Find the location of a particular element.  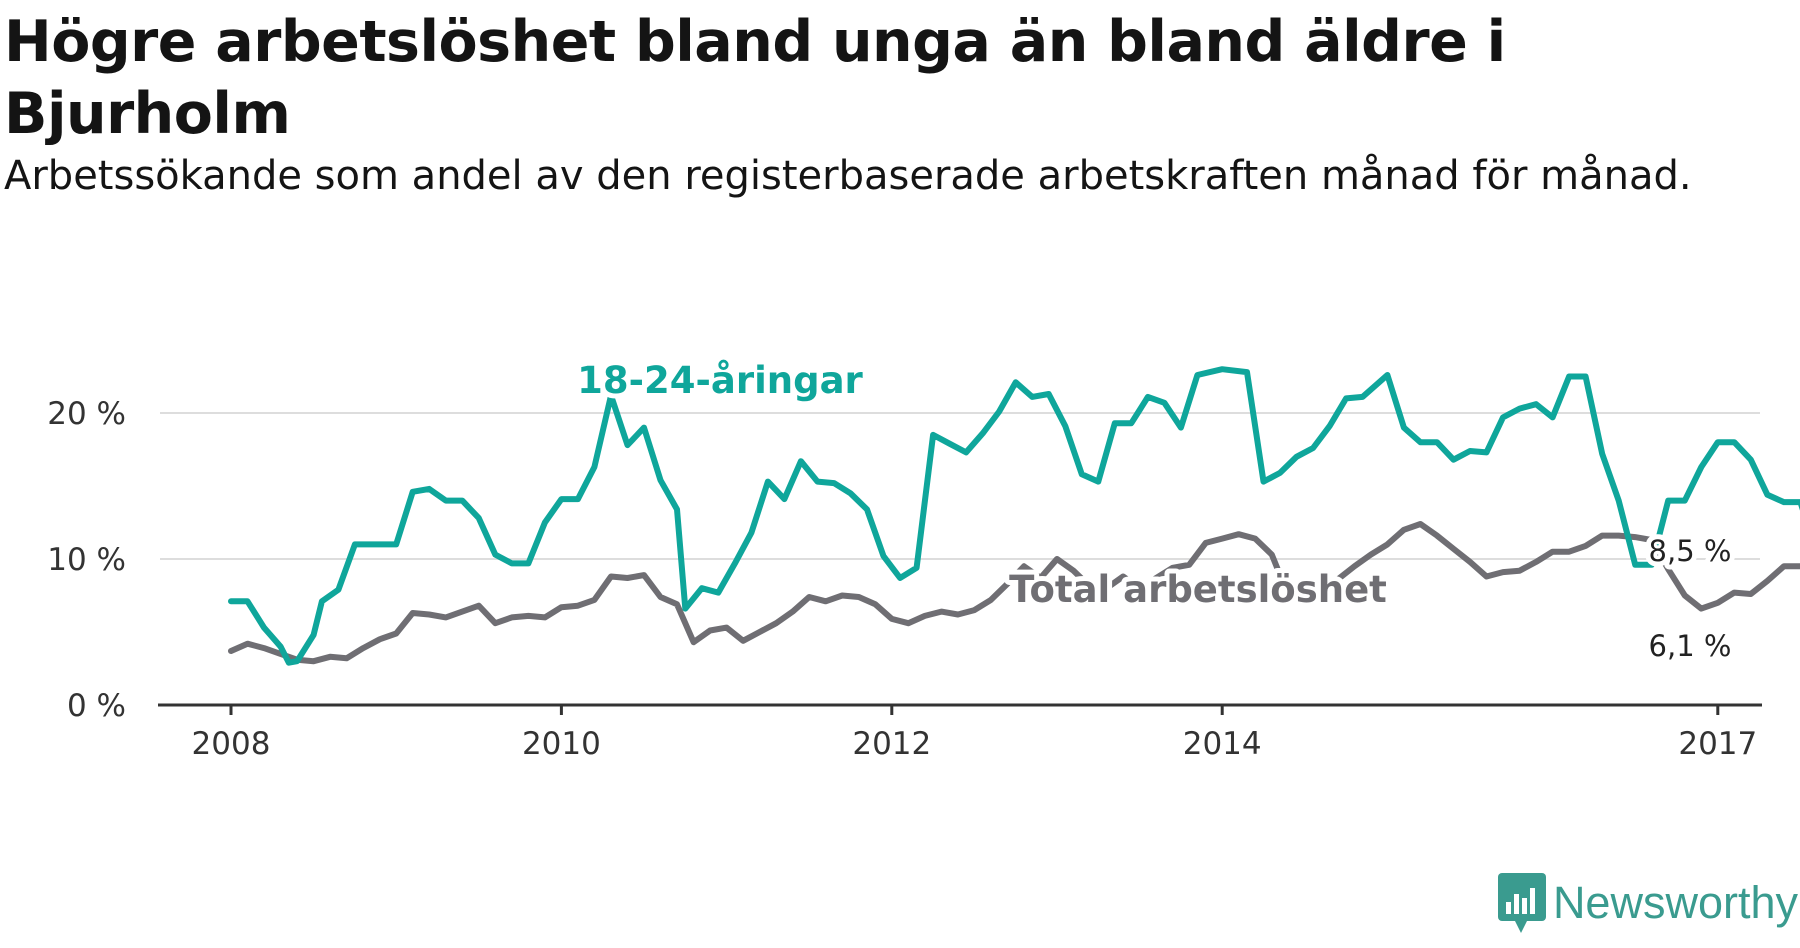

y-tick-label: 0 % is located at coordinates (96, 706).